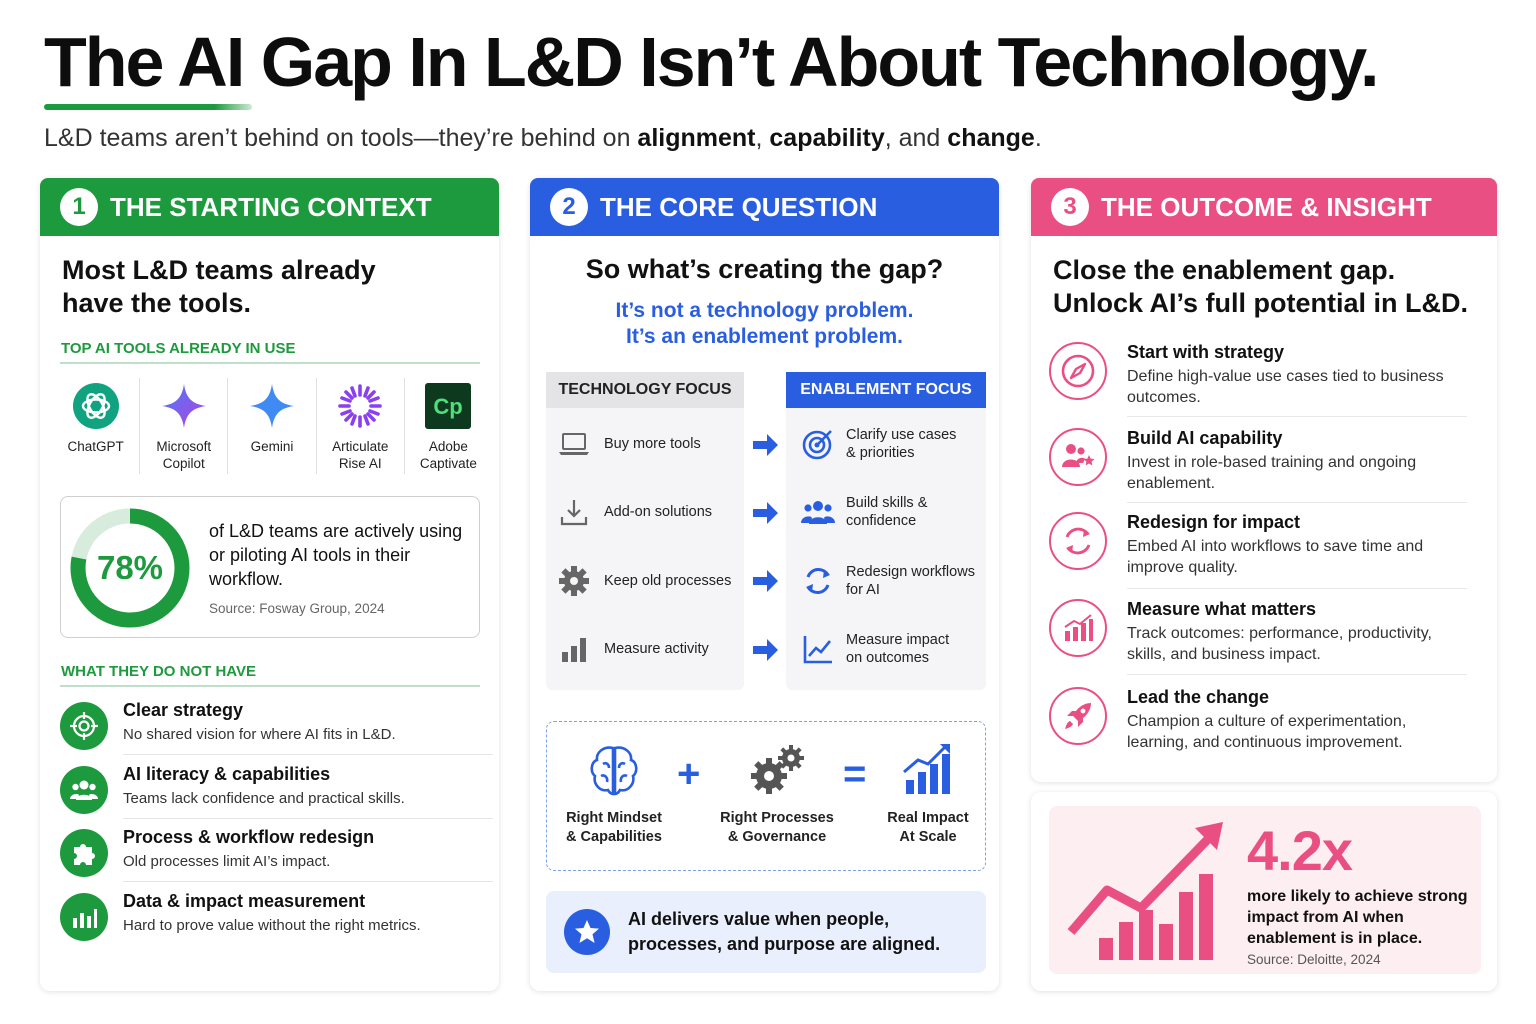  I want to click on outcome-title: Lead the change, so click(1198, 697).